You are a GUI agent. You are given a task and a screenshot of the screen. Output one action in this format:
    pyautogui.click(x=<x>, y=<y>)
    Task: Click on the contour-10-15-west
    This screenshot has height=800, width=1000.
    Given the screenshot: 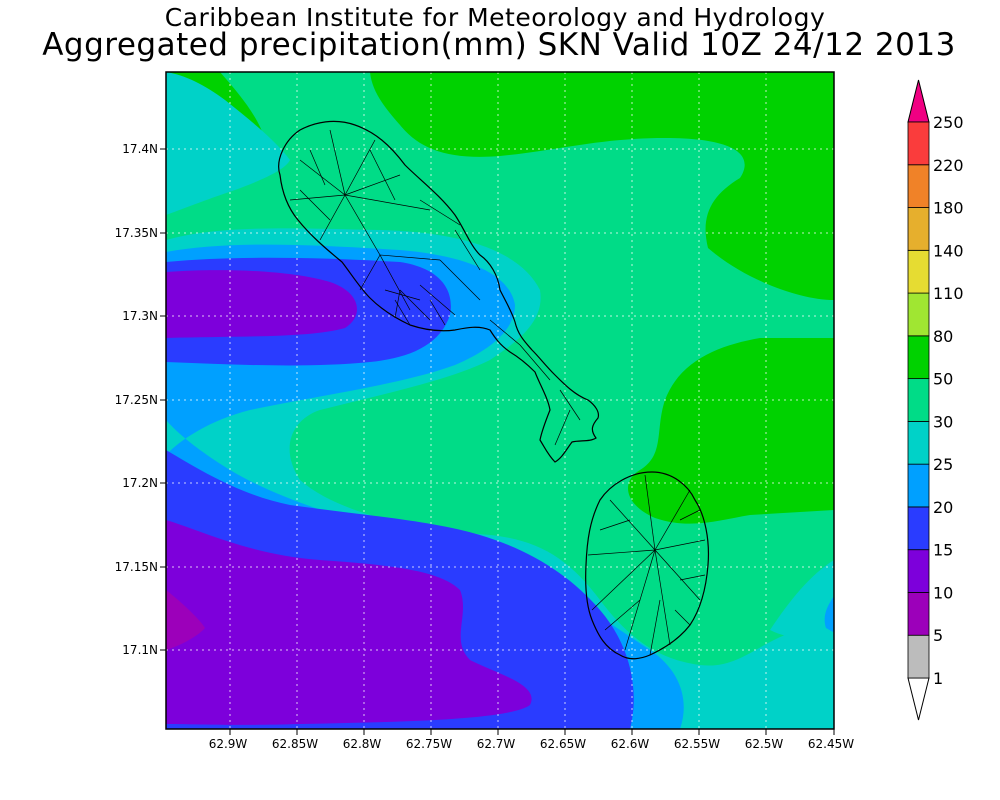 What is the action you would take?
    pyautogui.click(x=261, y=304)
    